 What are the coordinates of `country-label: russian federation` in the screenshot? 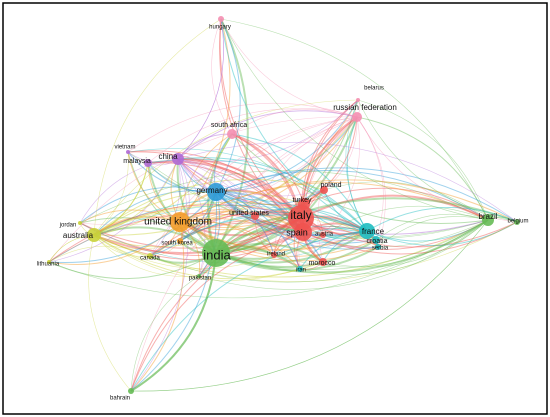 It's located at (365, 107).